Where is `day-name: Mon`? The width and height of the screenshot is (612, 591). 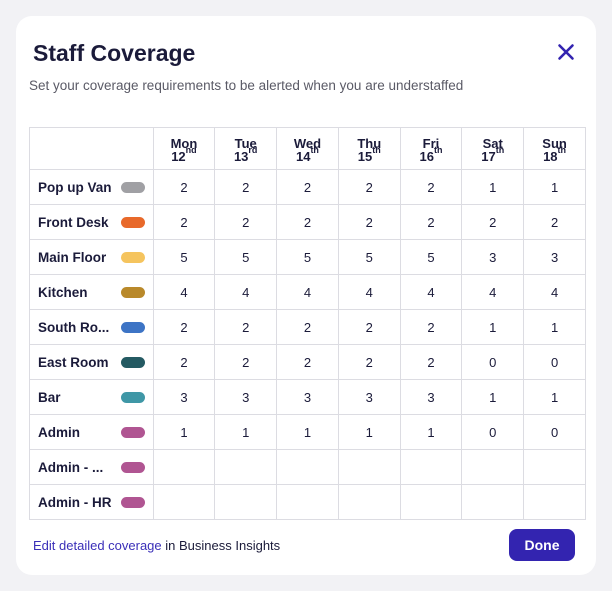 day-name: Mon is located at coordinates (184, 143).